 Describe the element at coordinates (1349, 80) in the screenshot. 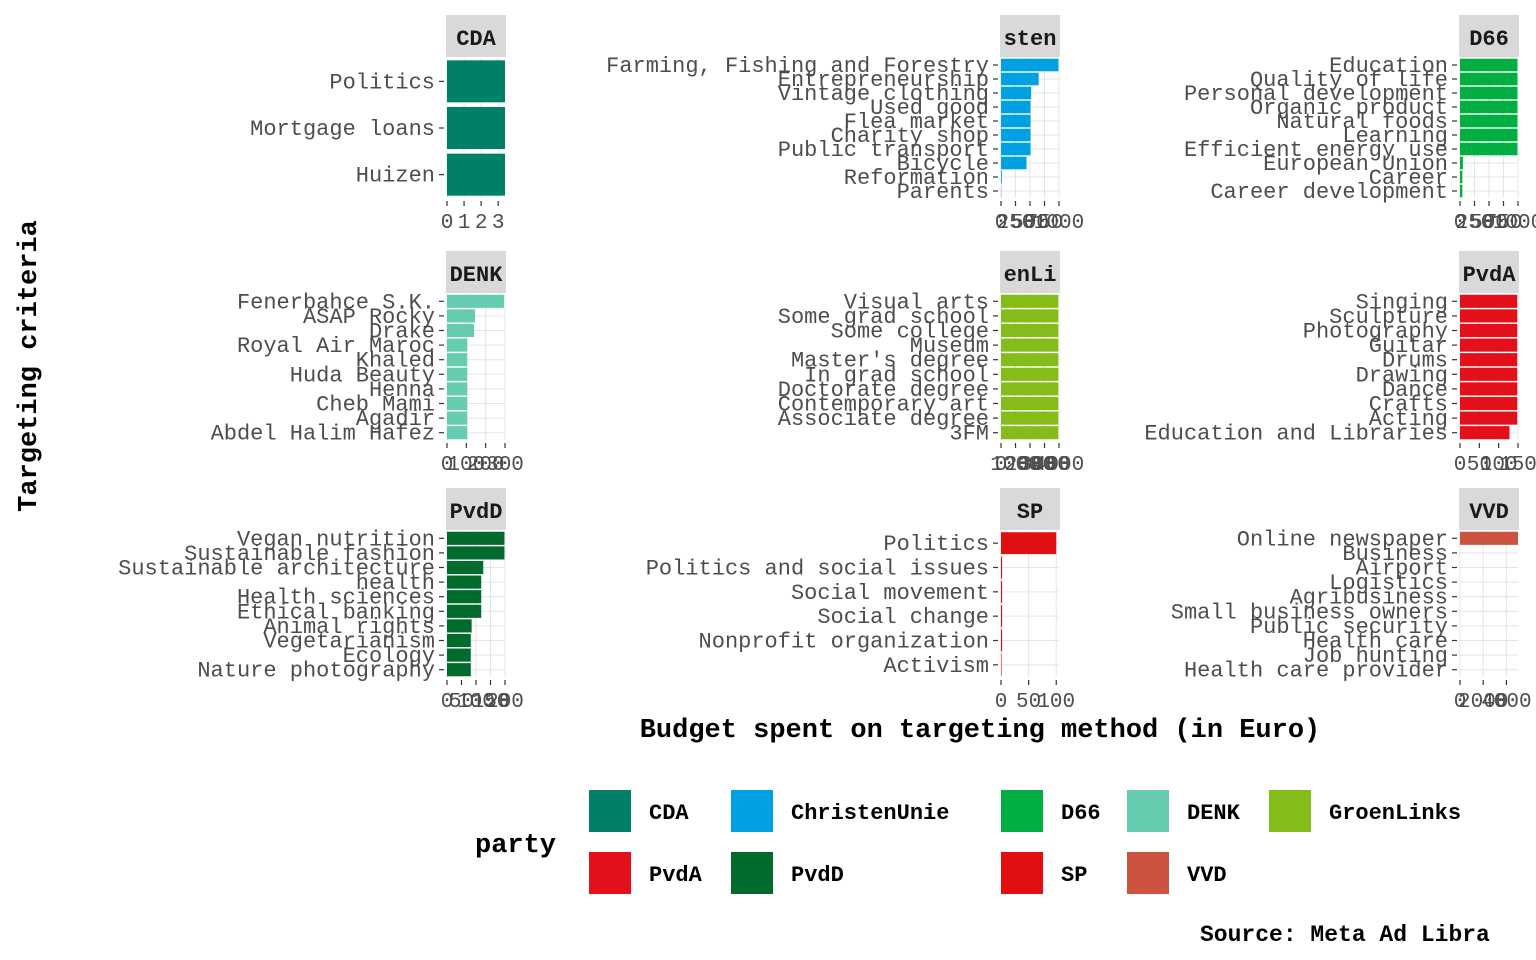

I see `y-tick-label: Quality of life` at that location.